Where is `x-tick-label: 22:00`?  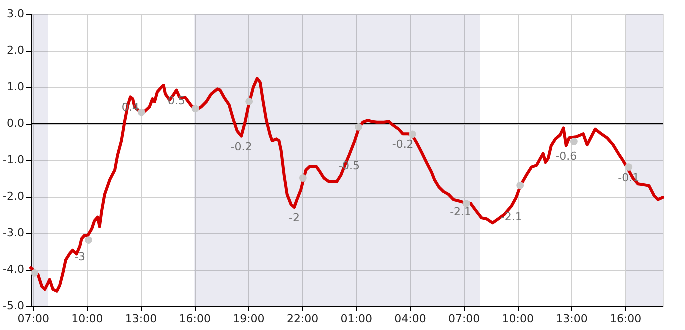
x-tick-label: 22:00 is located at coordinates (302, 319).